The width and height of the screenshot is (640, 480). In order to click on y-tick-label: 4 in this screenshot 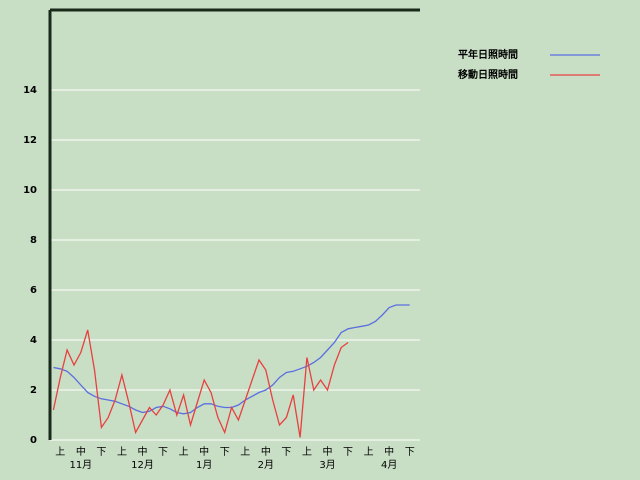, I will do `click(33, 340)`.